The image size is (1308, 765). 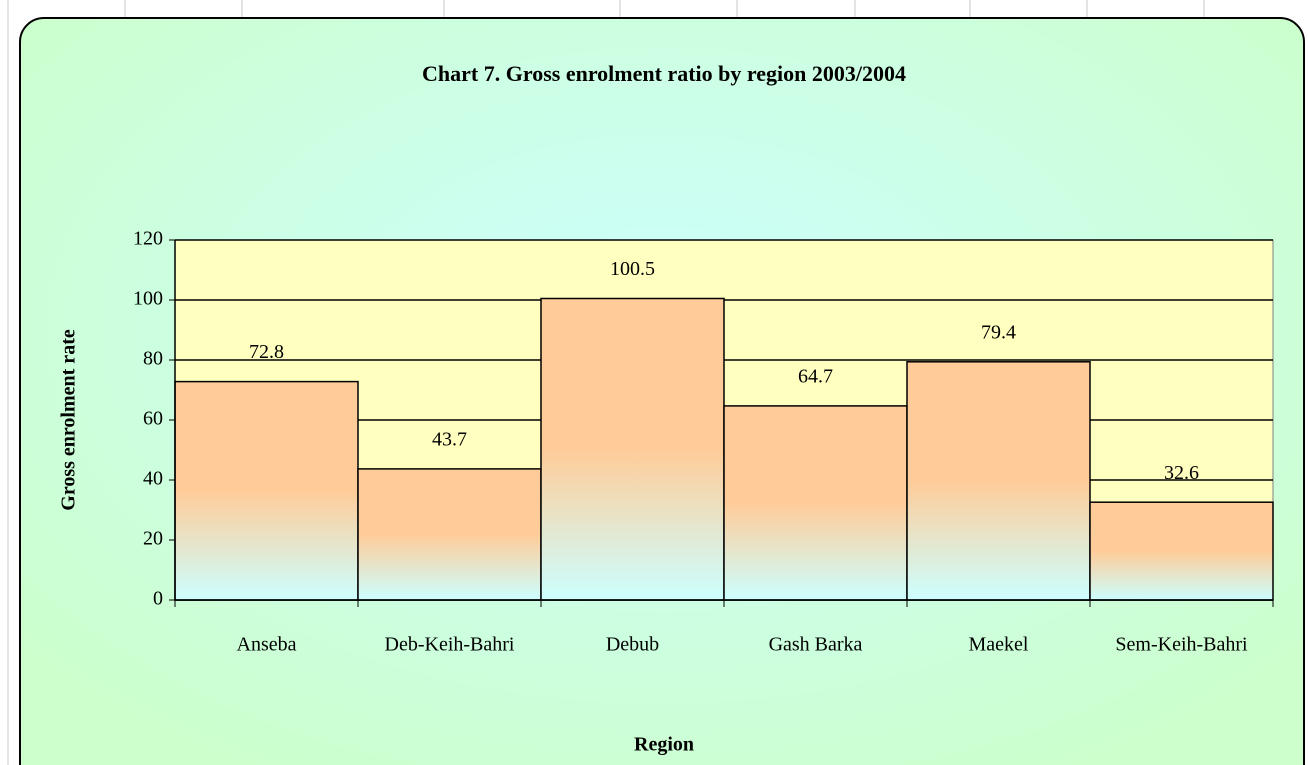 I want to click on x-tick-label: Anseba, so click(x=267, y=645).